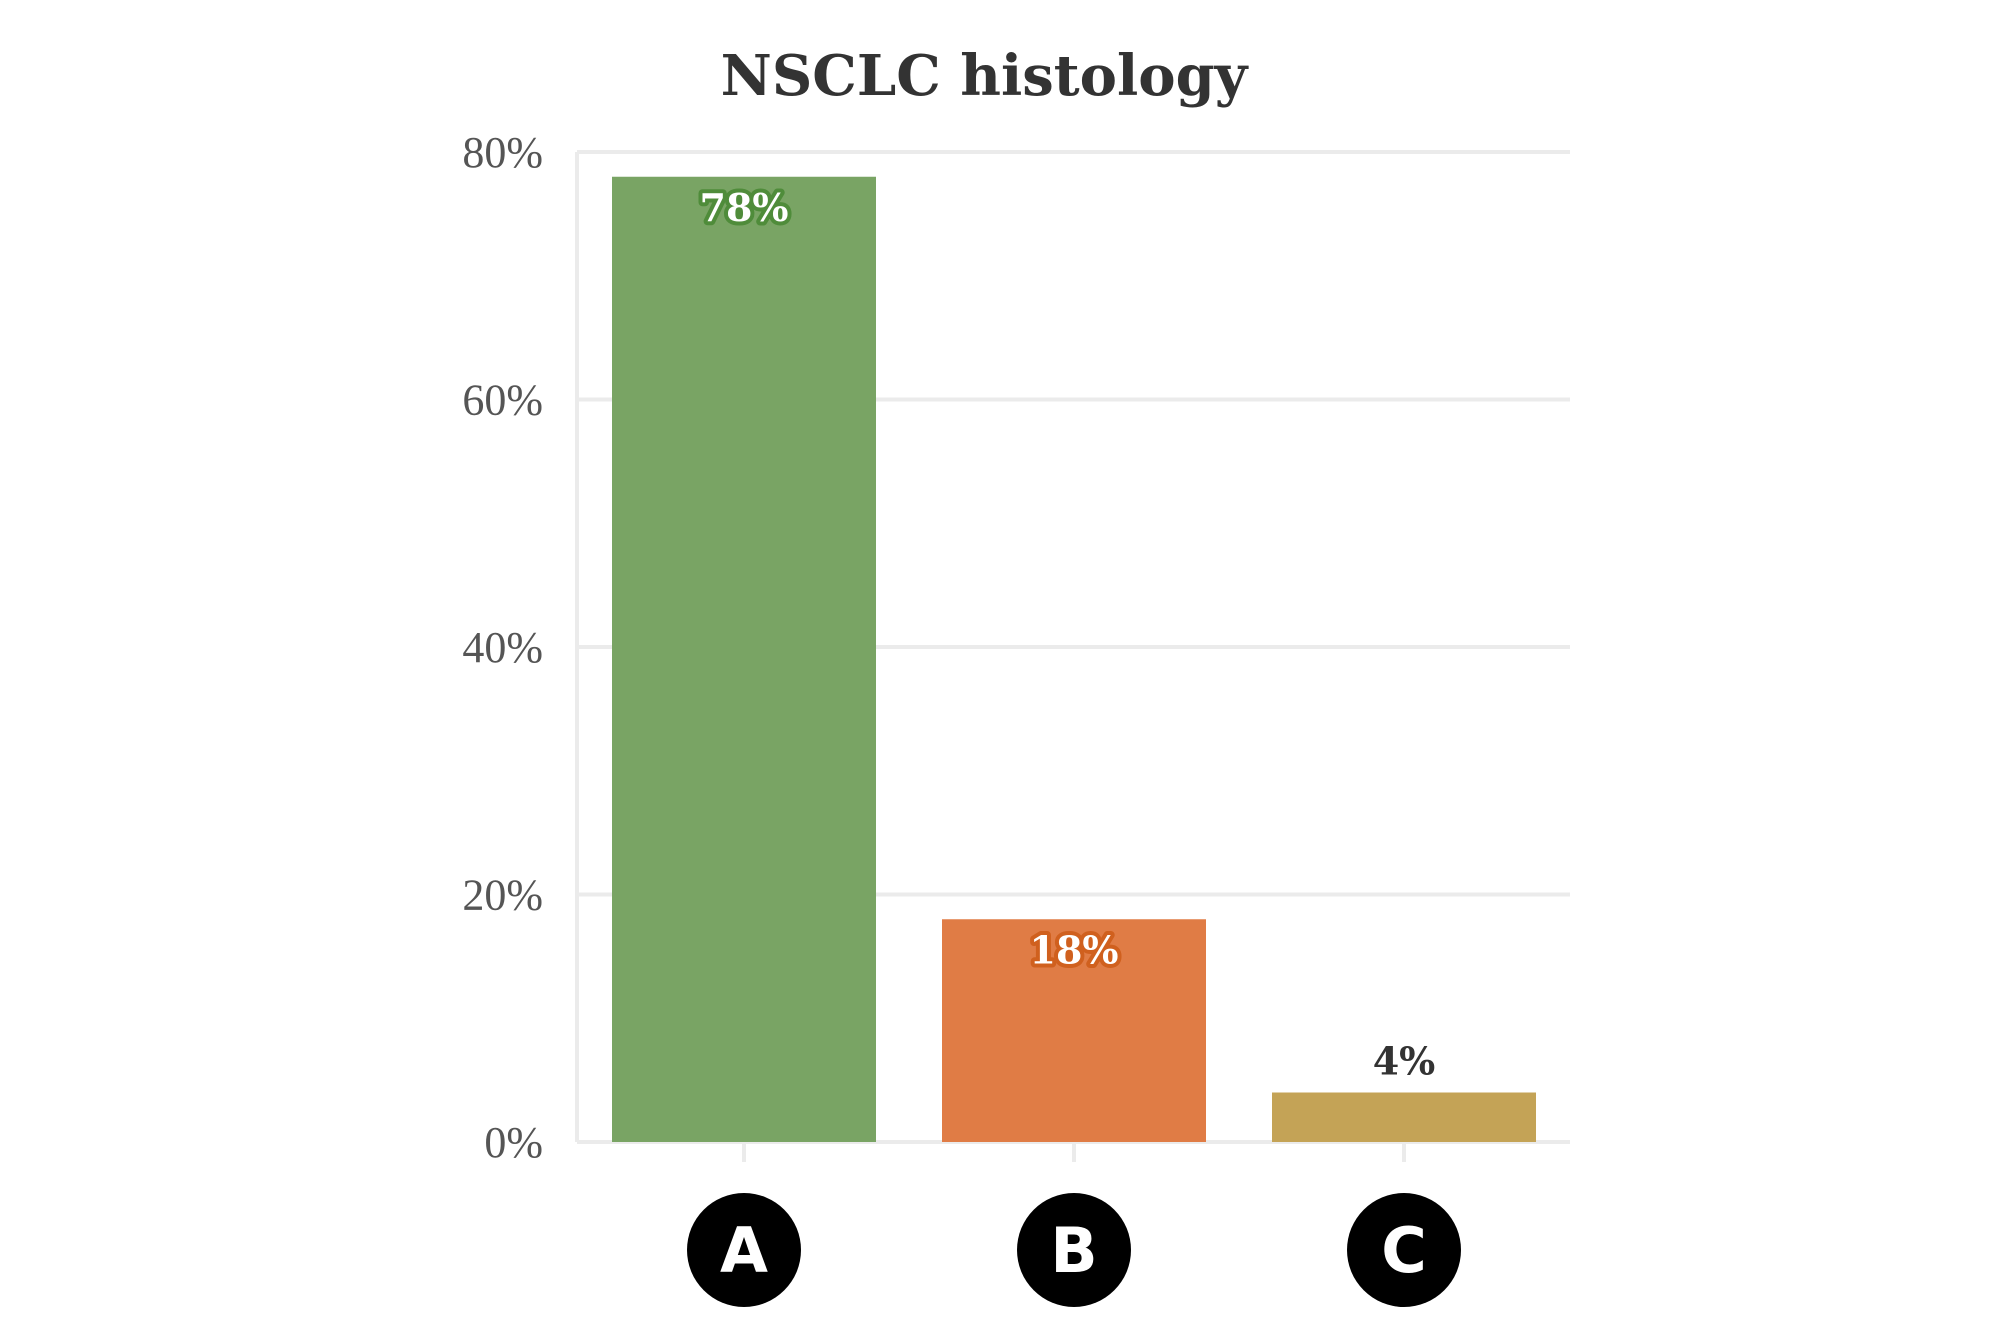 The image size is (2000, 1334). What do you see at coordinates (985, 76) in the screenshot?
I see `chart-title: NSCLC histology` at bounding box center [985, 76].